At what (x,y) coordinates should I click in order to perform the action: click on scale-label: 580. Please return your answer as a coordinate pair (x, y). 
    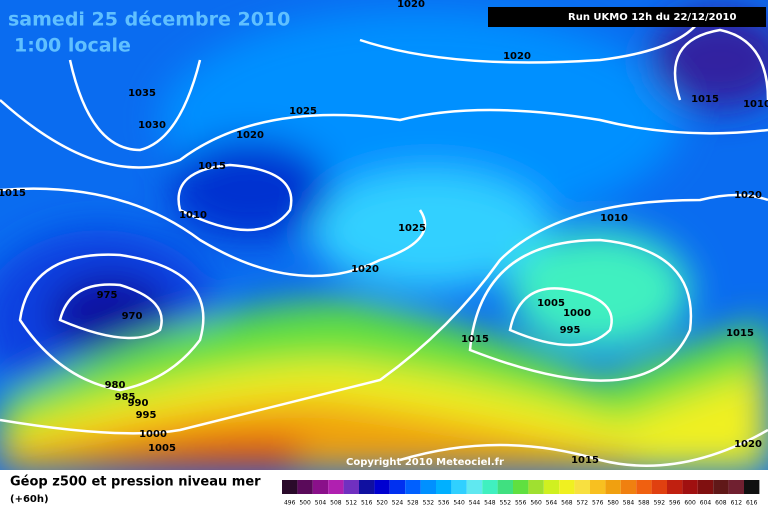
    Looking at the image, I should click on (613, 503).